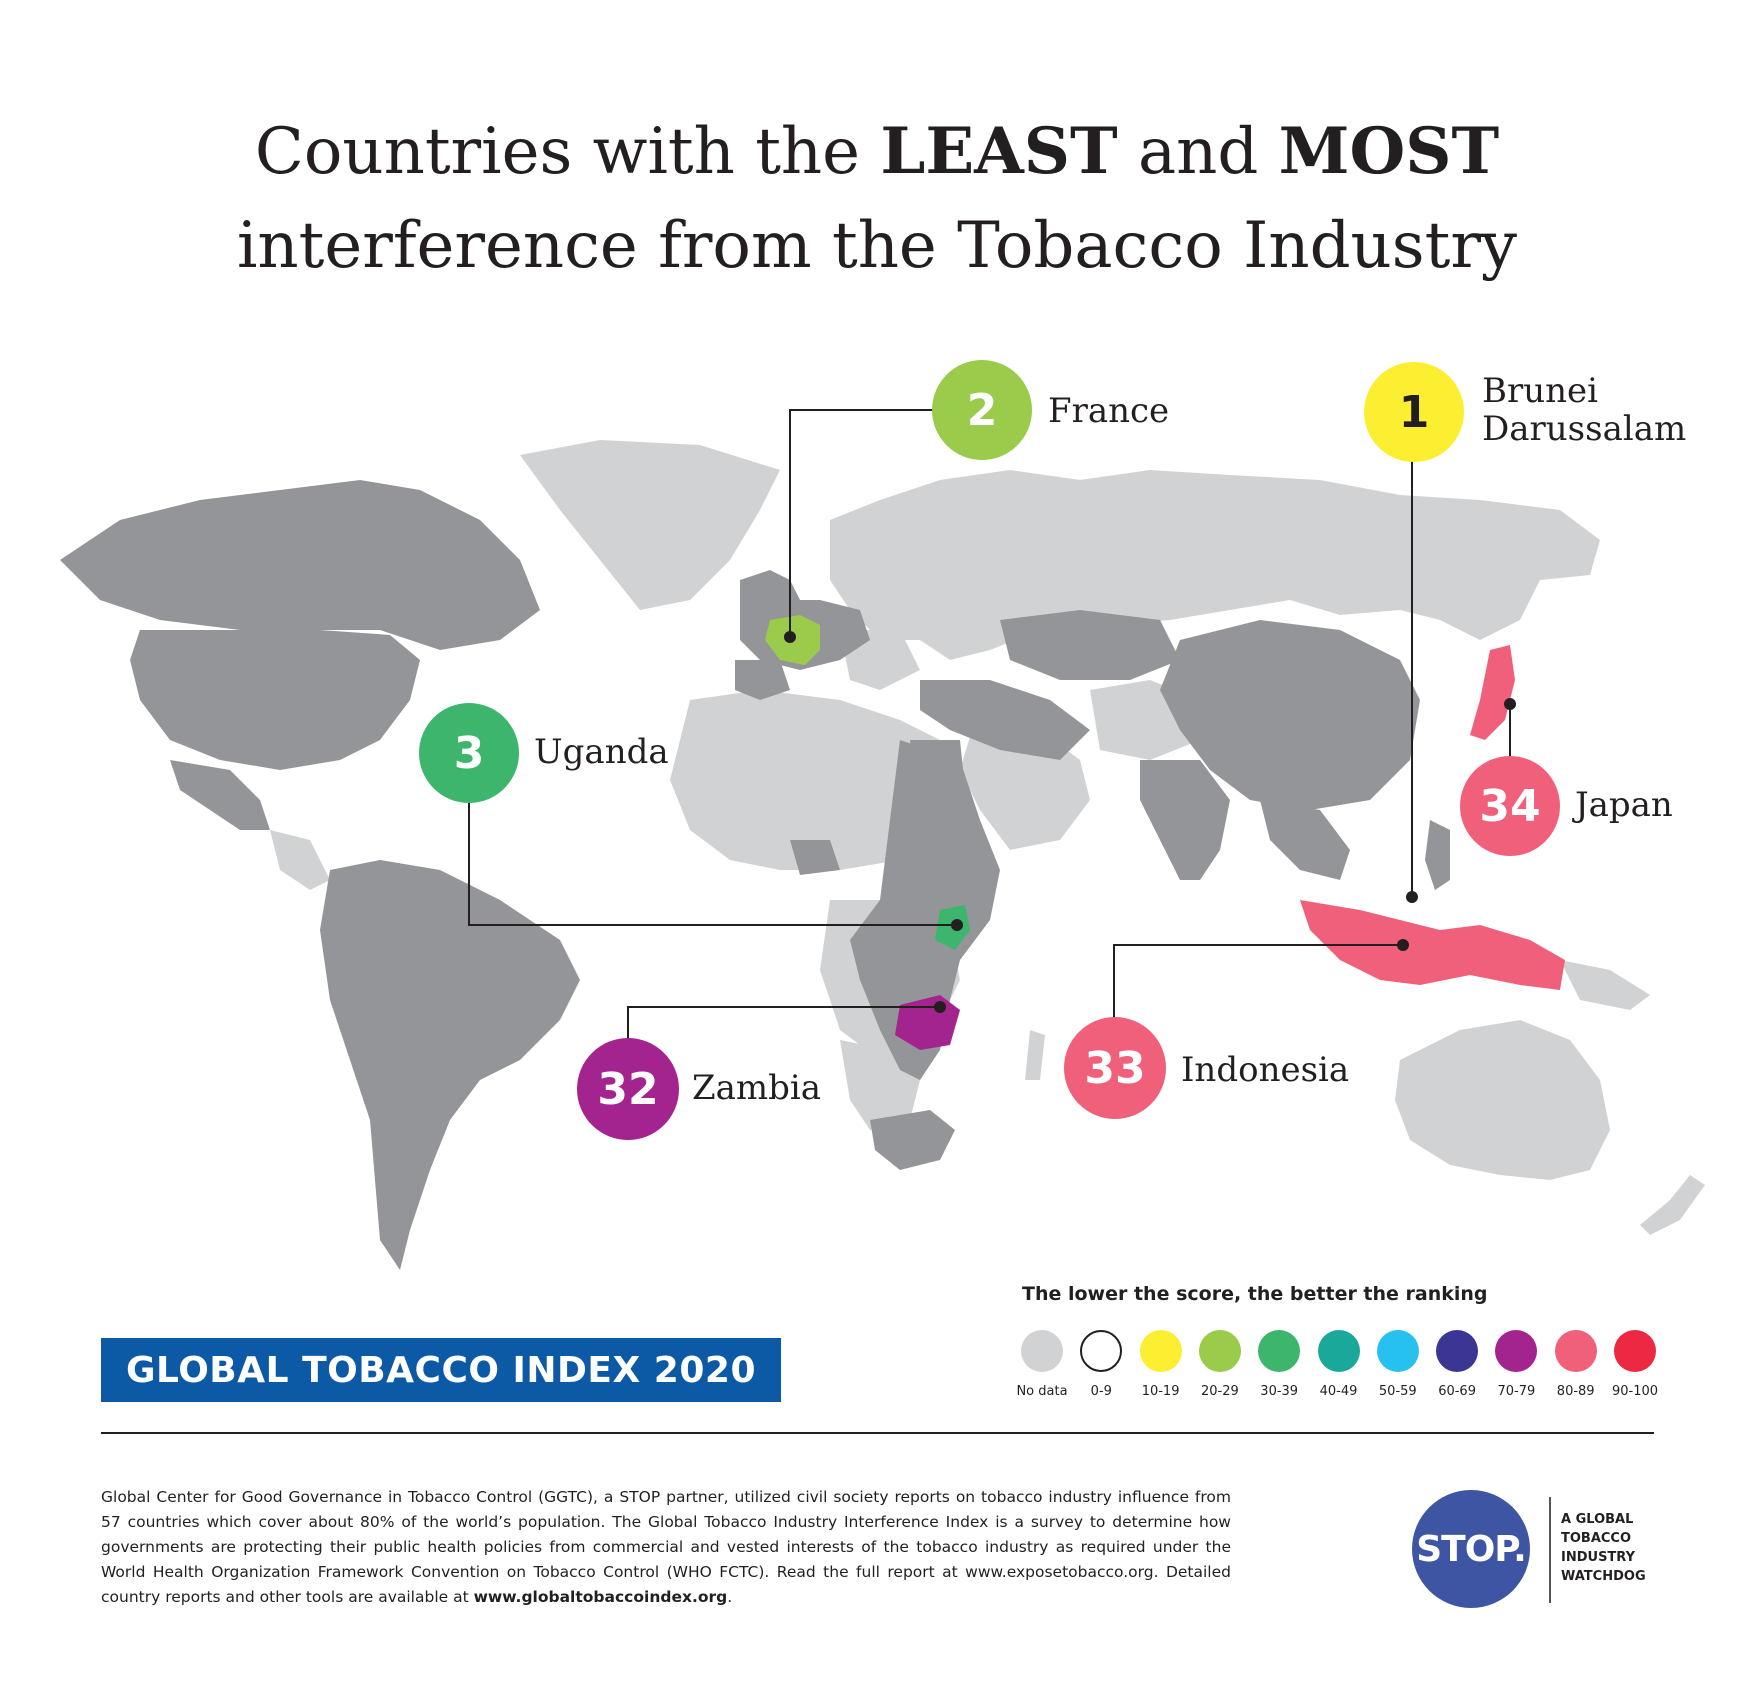 This screenshot has width=1754, height=1684. I want to click on country-label-uganda: Uganda, so click(601, 752).